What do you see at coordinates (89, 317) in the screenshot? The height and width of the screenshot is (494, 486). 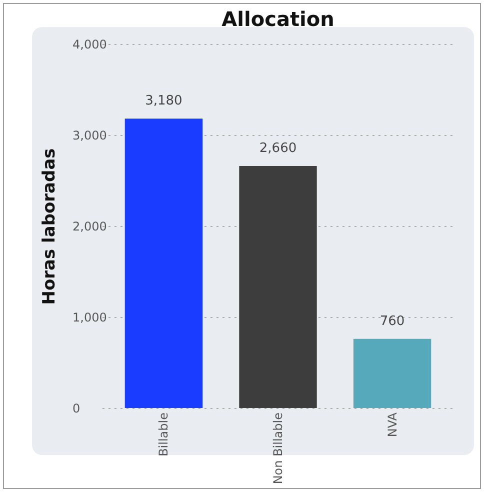 I see `y-tick-label: 1,000` at bounding box center [89, 317].